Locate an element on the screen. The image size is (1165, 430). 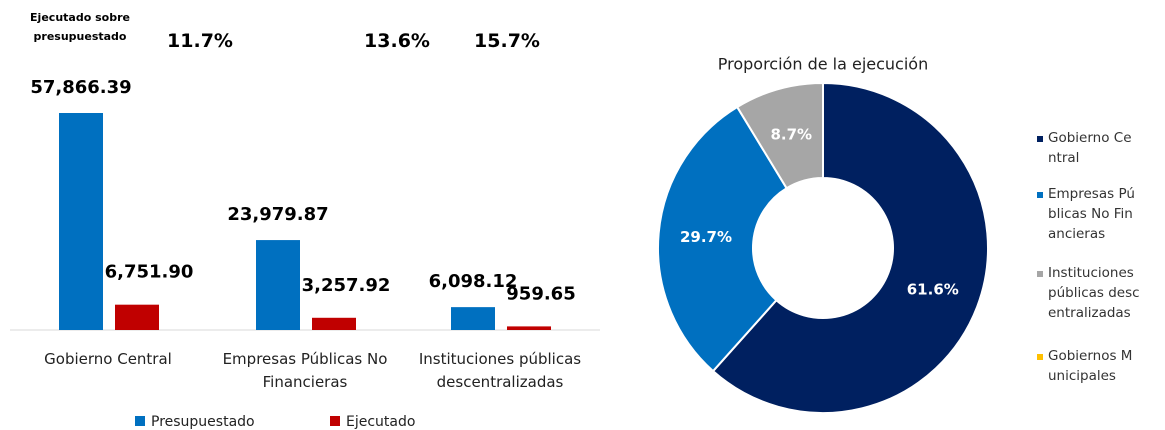
legend-label: Ejecutado is located at coordinates (380, 422).